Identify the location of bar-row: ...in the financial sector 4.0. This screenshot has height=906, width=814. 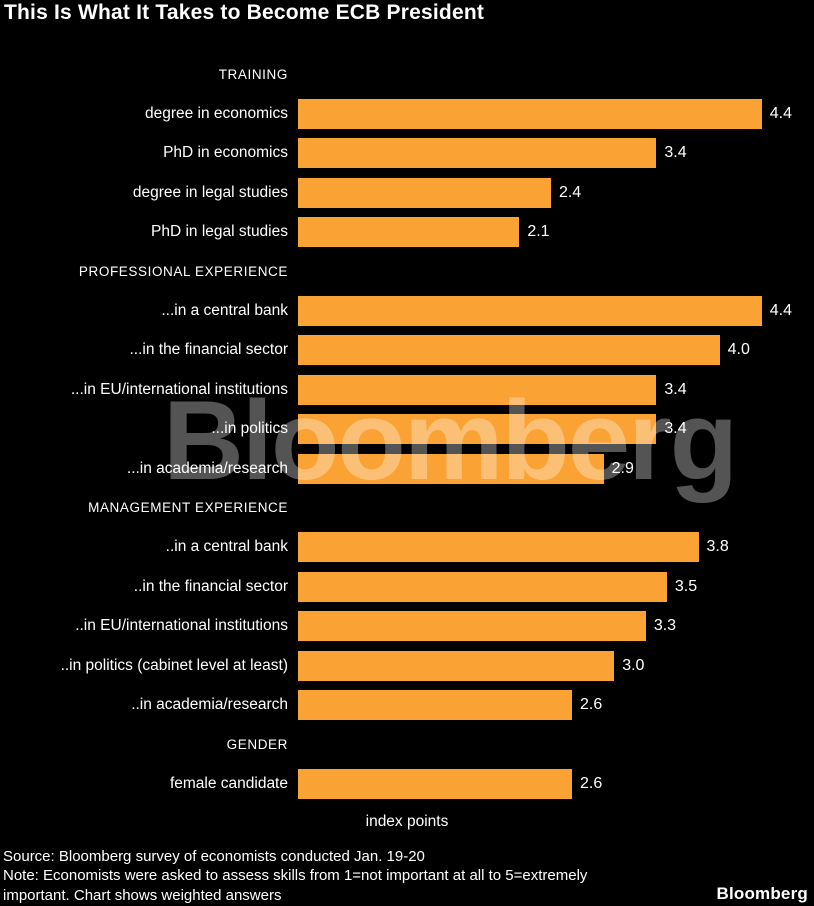
(407, 350).